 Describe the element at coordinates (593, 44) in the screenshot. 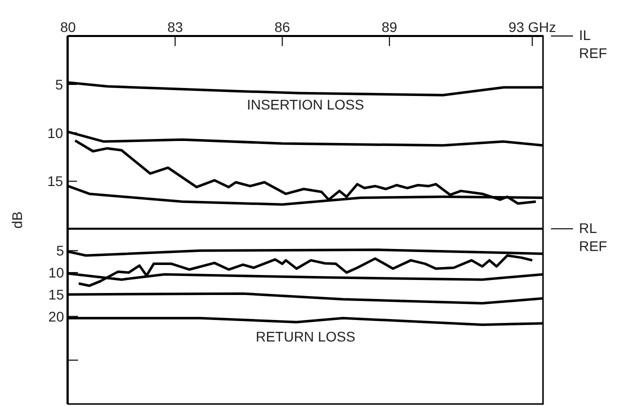

I see `ref-line-label: IL REF` at that location.